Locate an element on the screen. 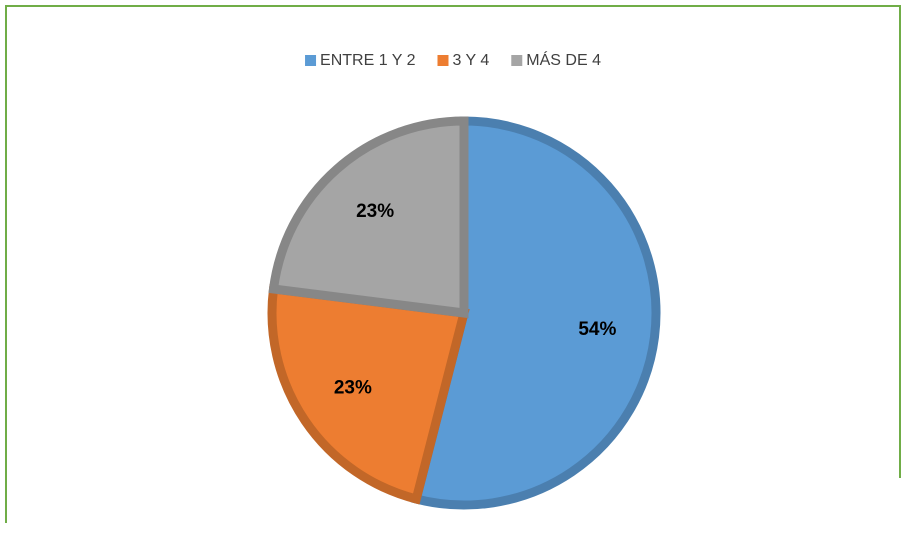  legend: ENTRE 1 Y 2 3 Y 4 MÁS DE 4 is located at coordinates (453, 59).